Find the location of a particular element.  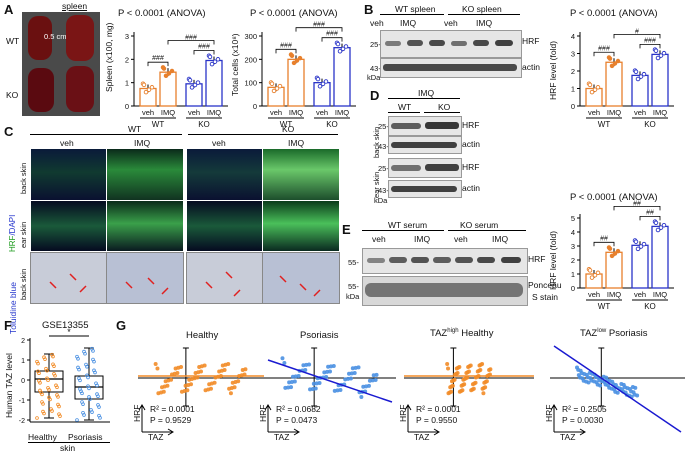

group-label: WT is located at coordinates (286, 124).